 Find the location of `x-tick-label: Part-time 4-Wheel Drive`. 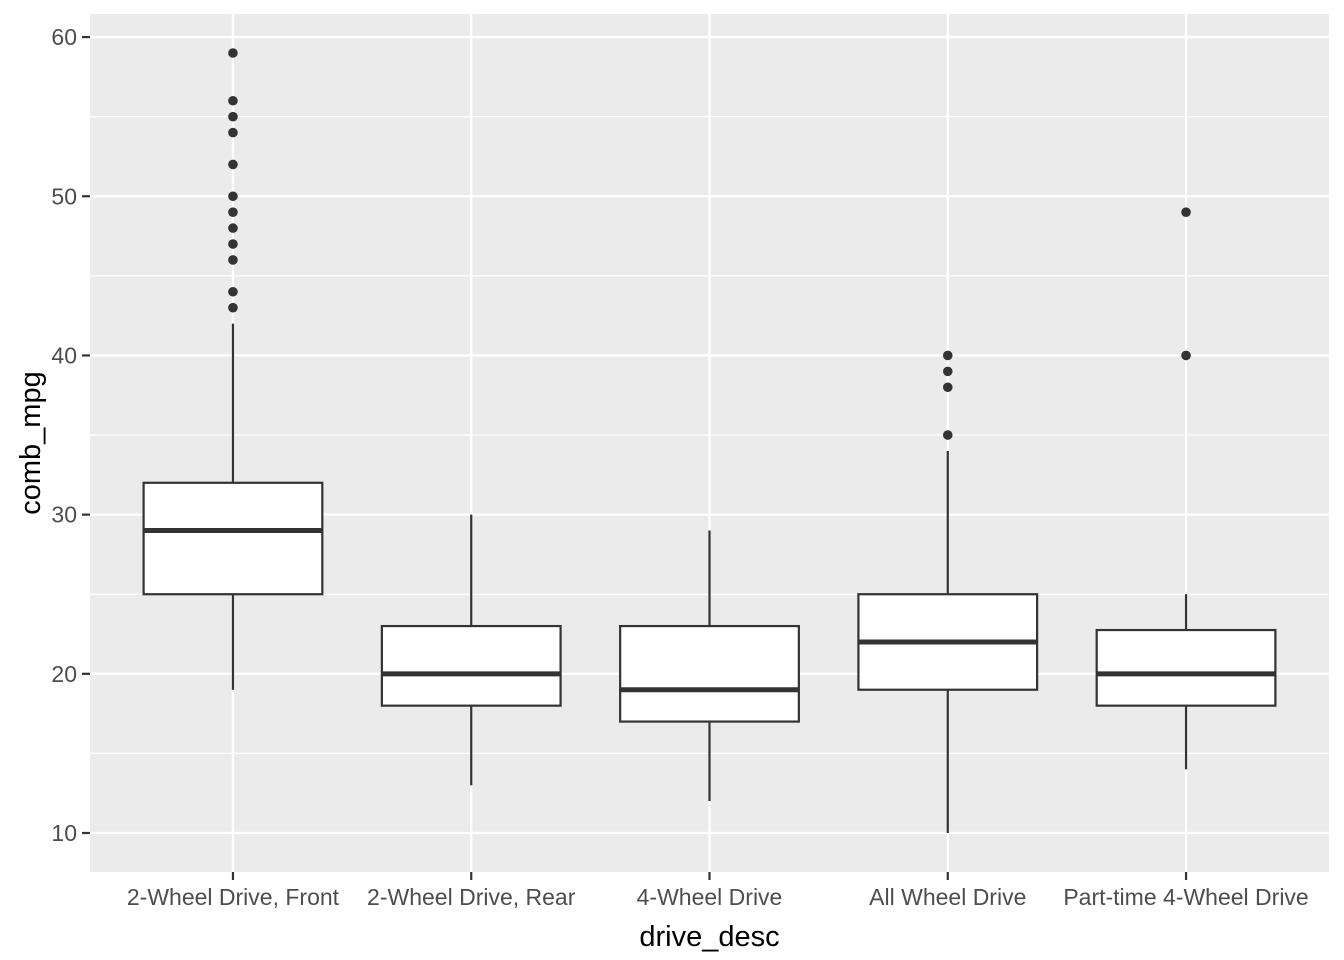

x-tick-label: Part-time 4-Wheel Drive is located at coordinates (1185, 897).